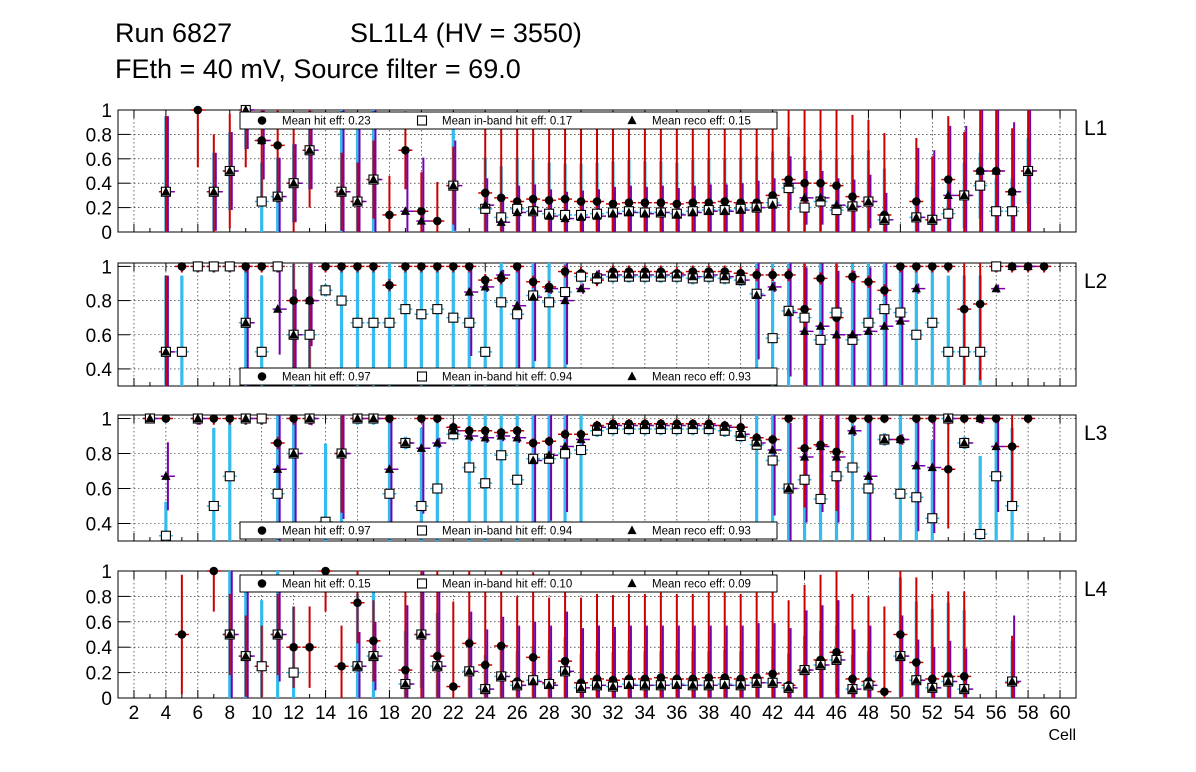  I want to click on y-tick-label: 0, so click(106, 233).